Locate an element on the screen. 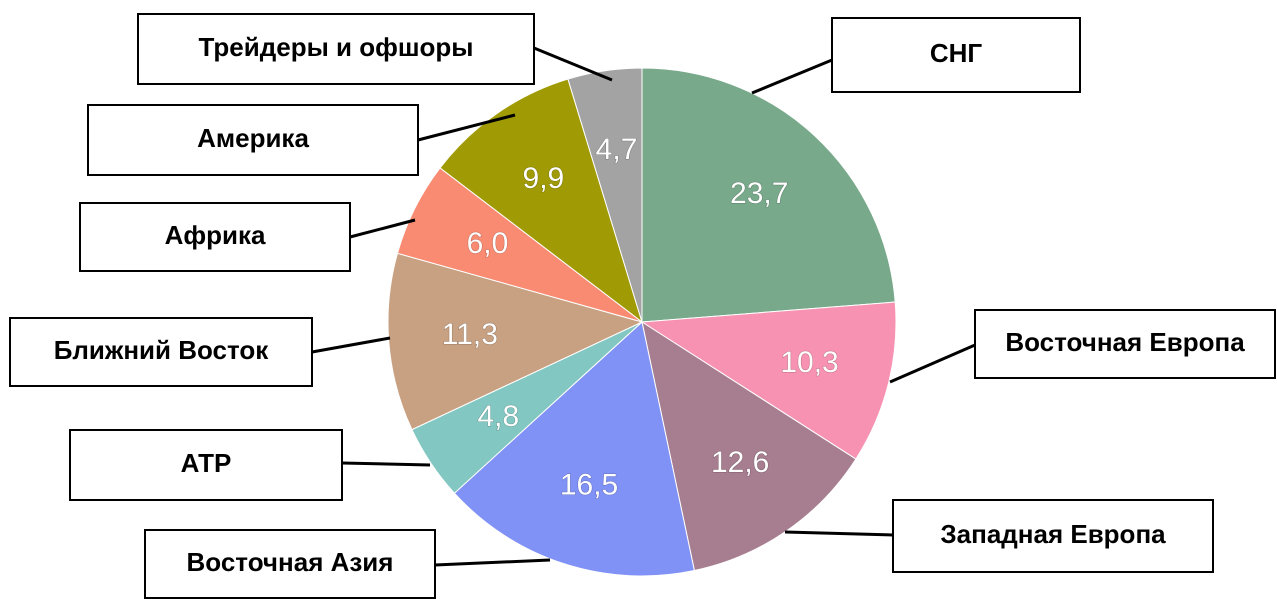  slice-label: 12,6 is located at coordinates (740, 462).